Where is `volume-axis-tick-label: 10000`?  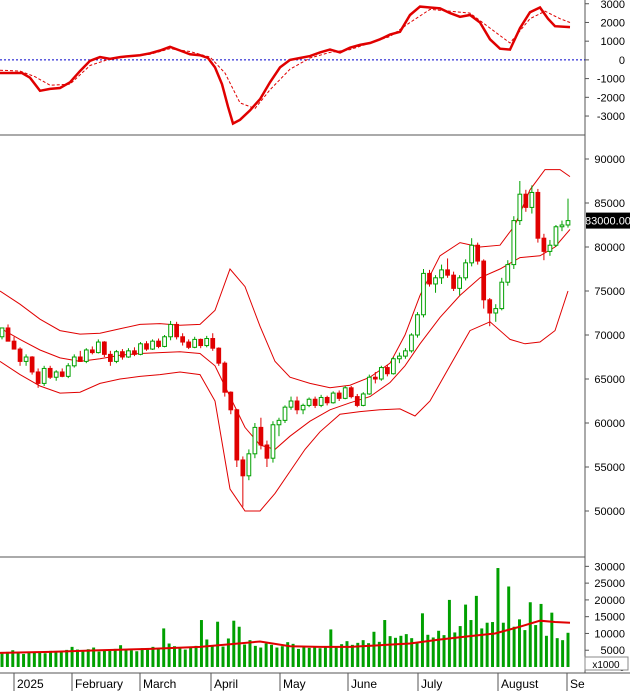 volume-axis-tick-label: 10000 is located at coordinates (609, 634).